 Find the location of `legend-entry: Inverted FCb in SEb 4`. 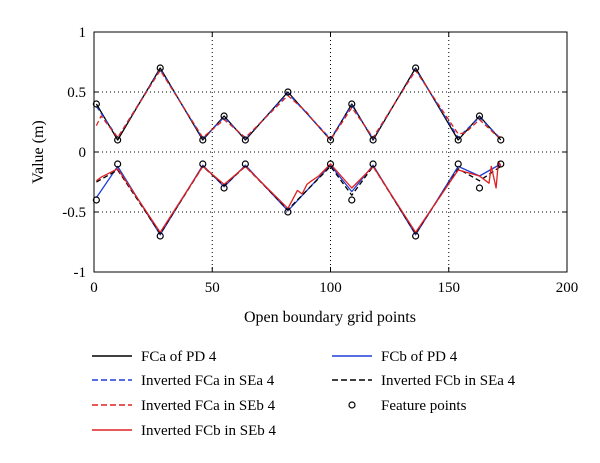

legend-entry: Inverted FCb in SEb 4 is located at coordinates (184, 431).